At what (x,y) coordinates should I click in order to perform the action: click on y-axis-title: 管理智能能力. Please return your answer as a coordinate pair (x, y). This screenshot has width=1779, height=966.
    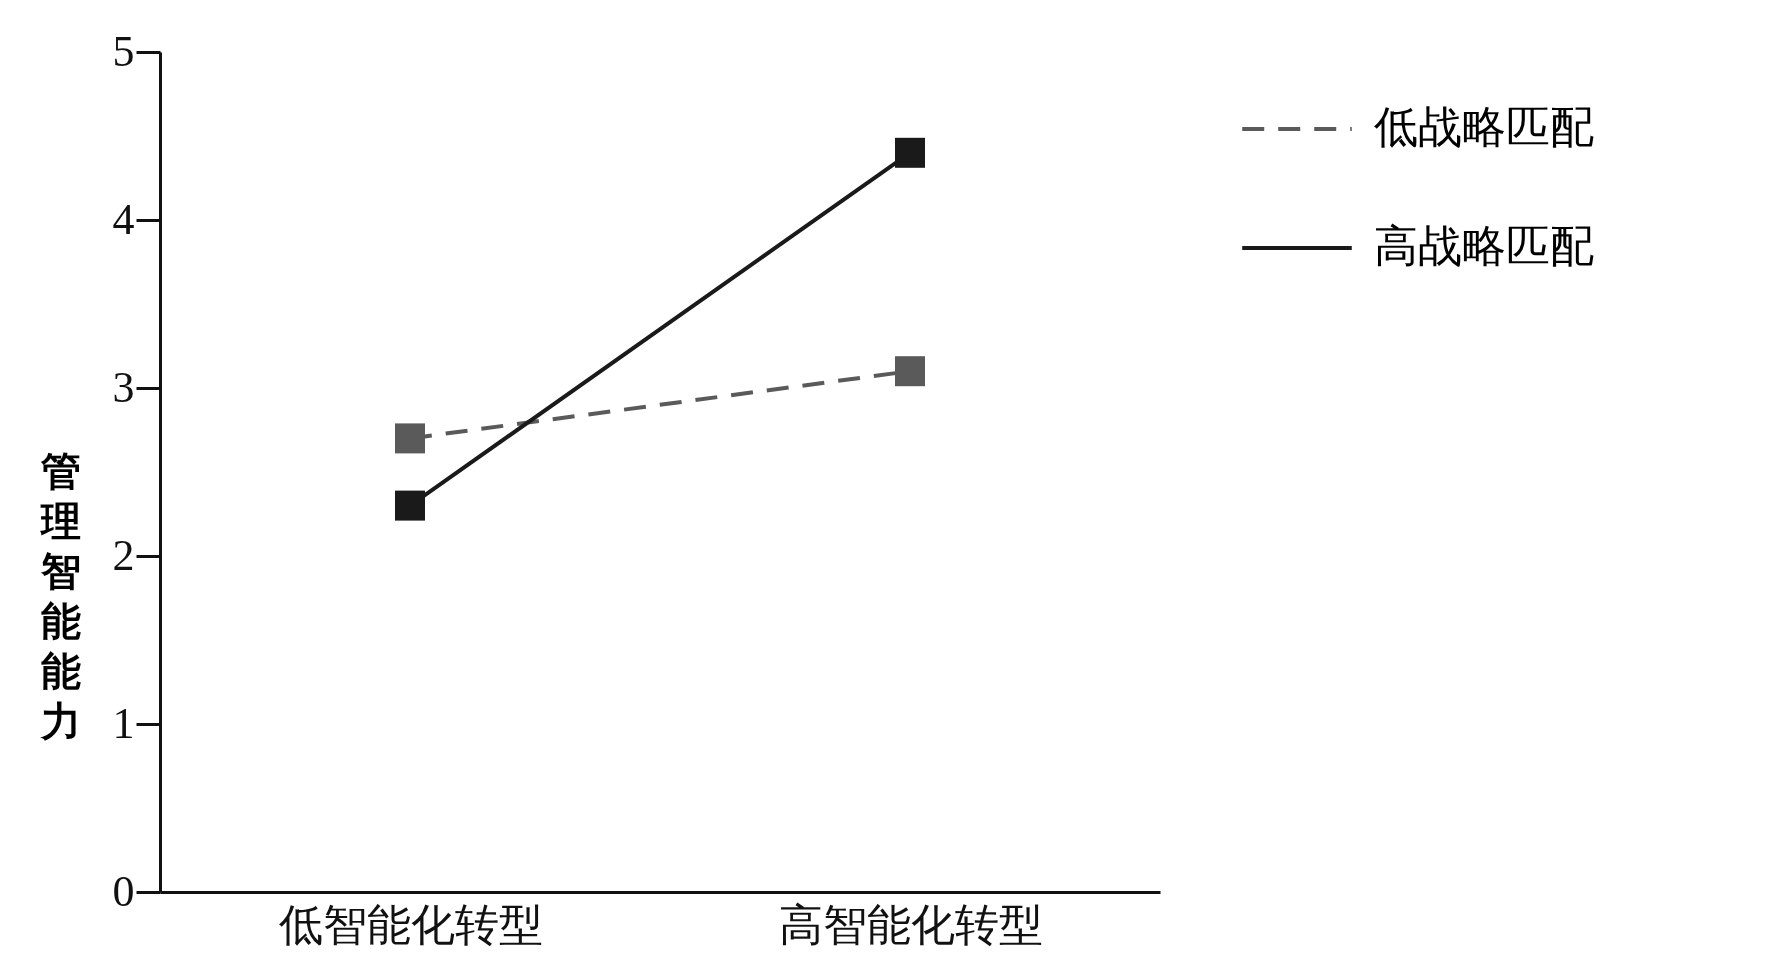
    Looking at the image, I should click on (60, 596).